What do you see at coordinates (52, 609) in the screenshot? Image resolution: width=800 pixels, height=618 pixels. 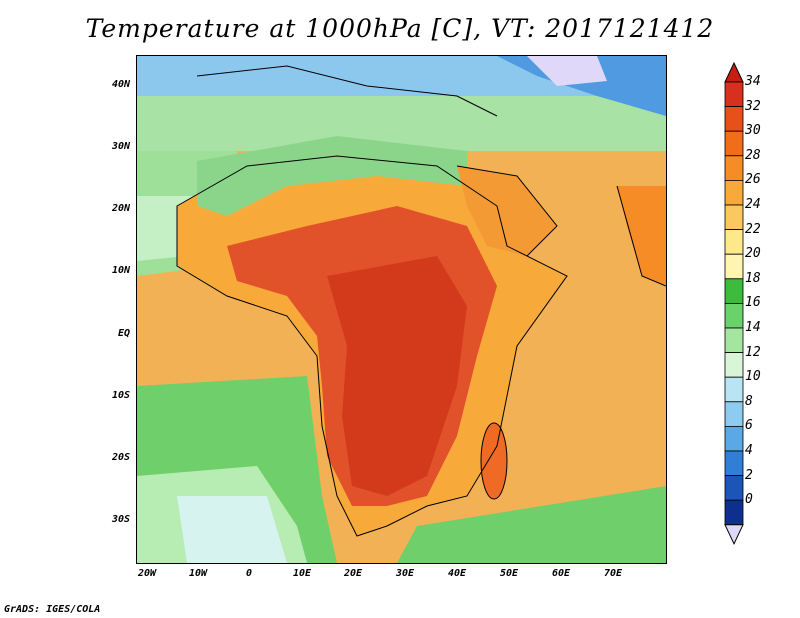 I see `credit-text: GrADS: IGES/COLA` at bounding box center [52, 609].